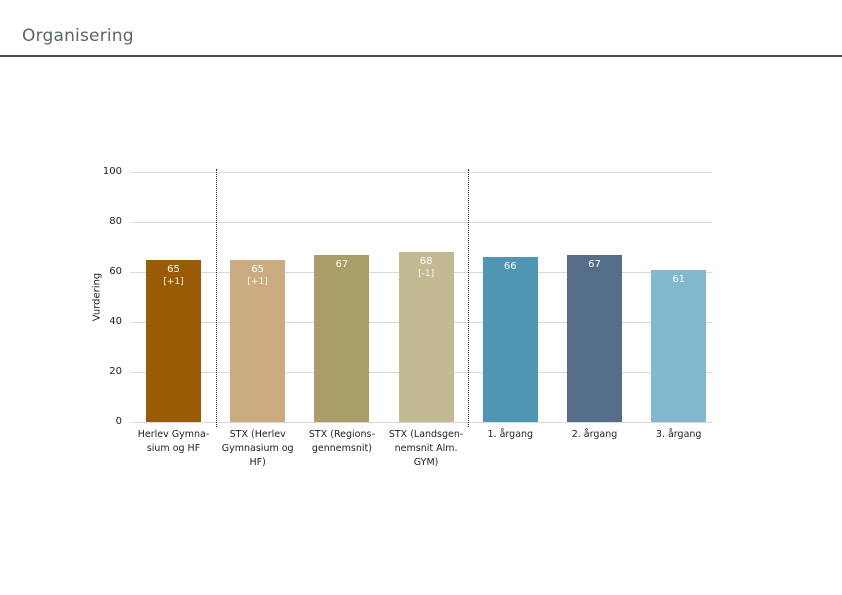 This screenshot has height=595, width=842. I want to click on x-axis-category-label: STX (Herlev Gymnasium og HF), so click(258, 449).